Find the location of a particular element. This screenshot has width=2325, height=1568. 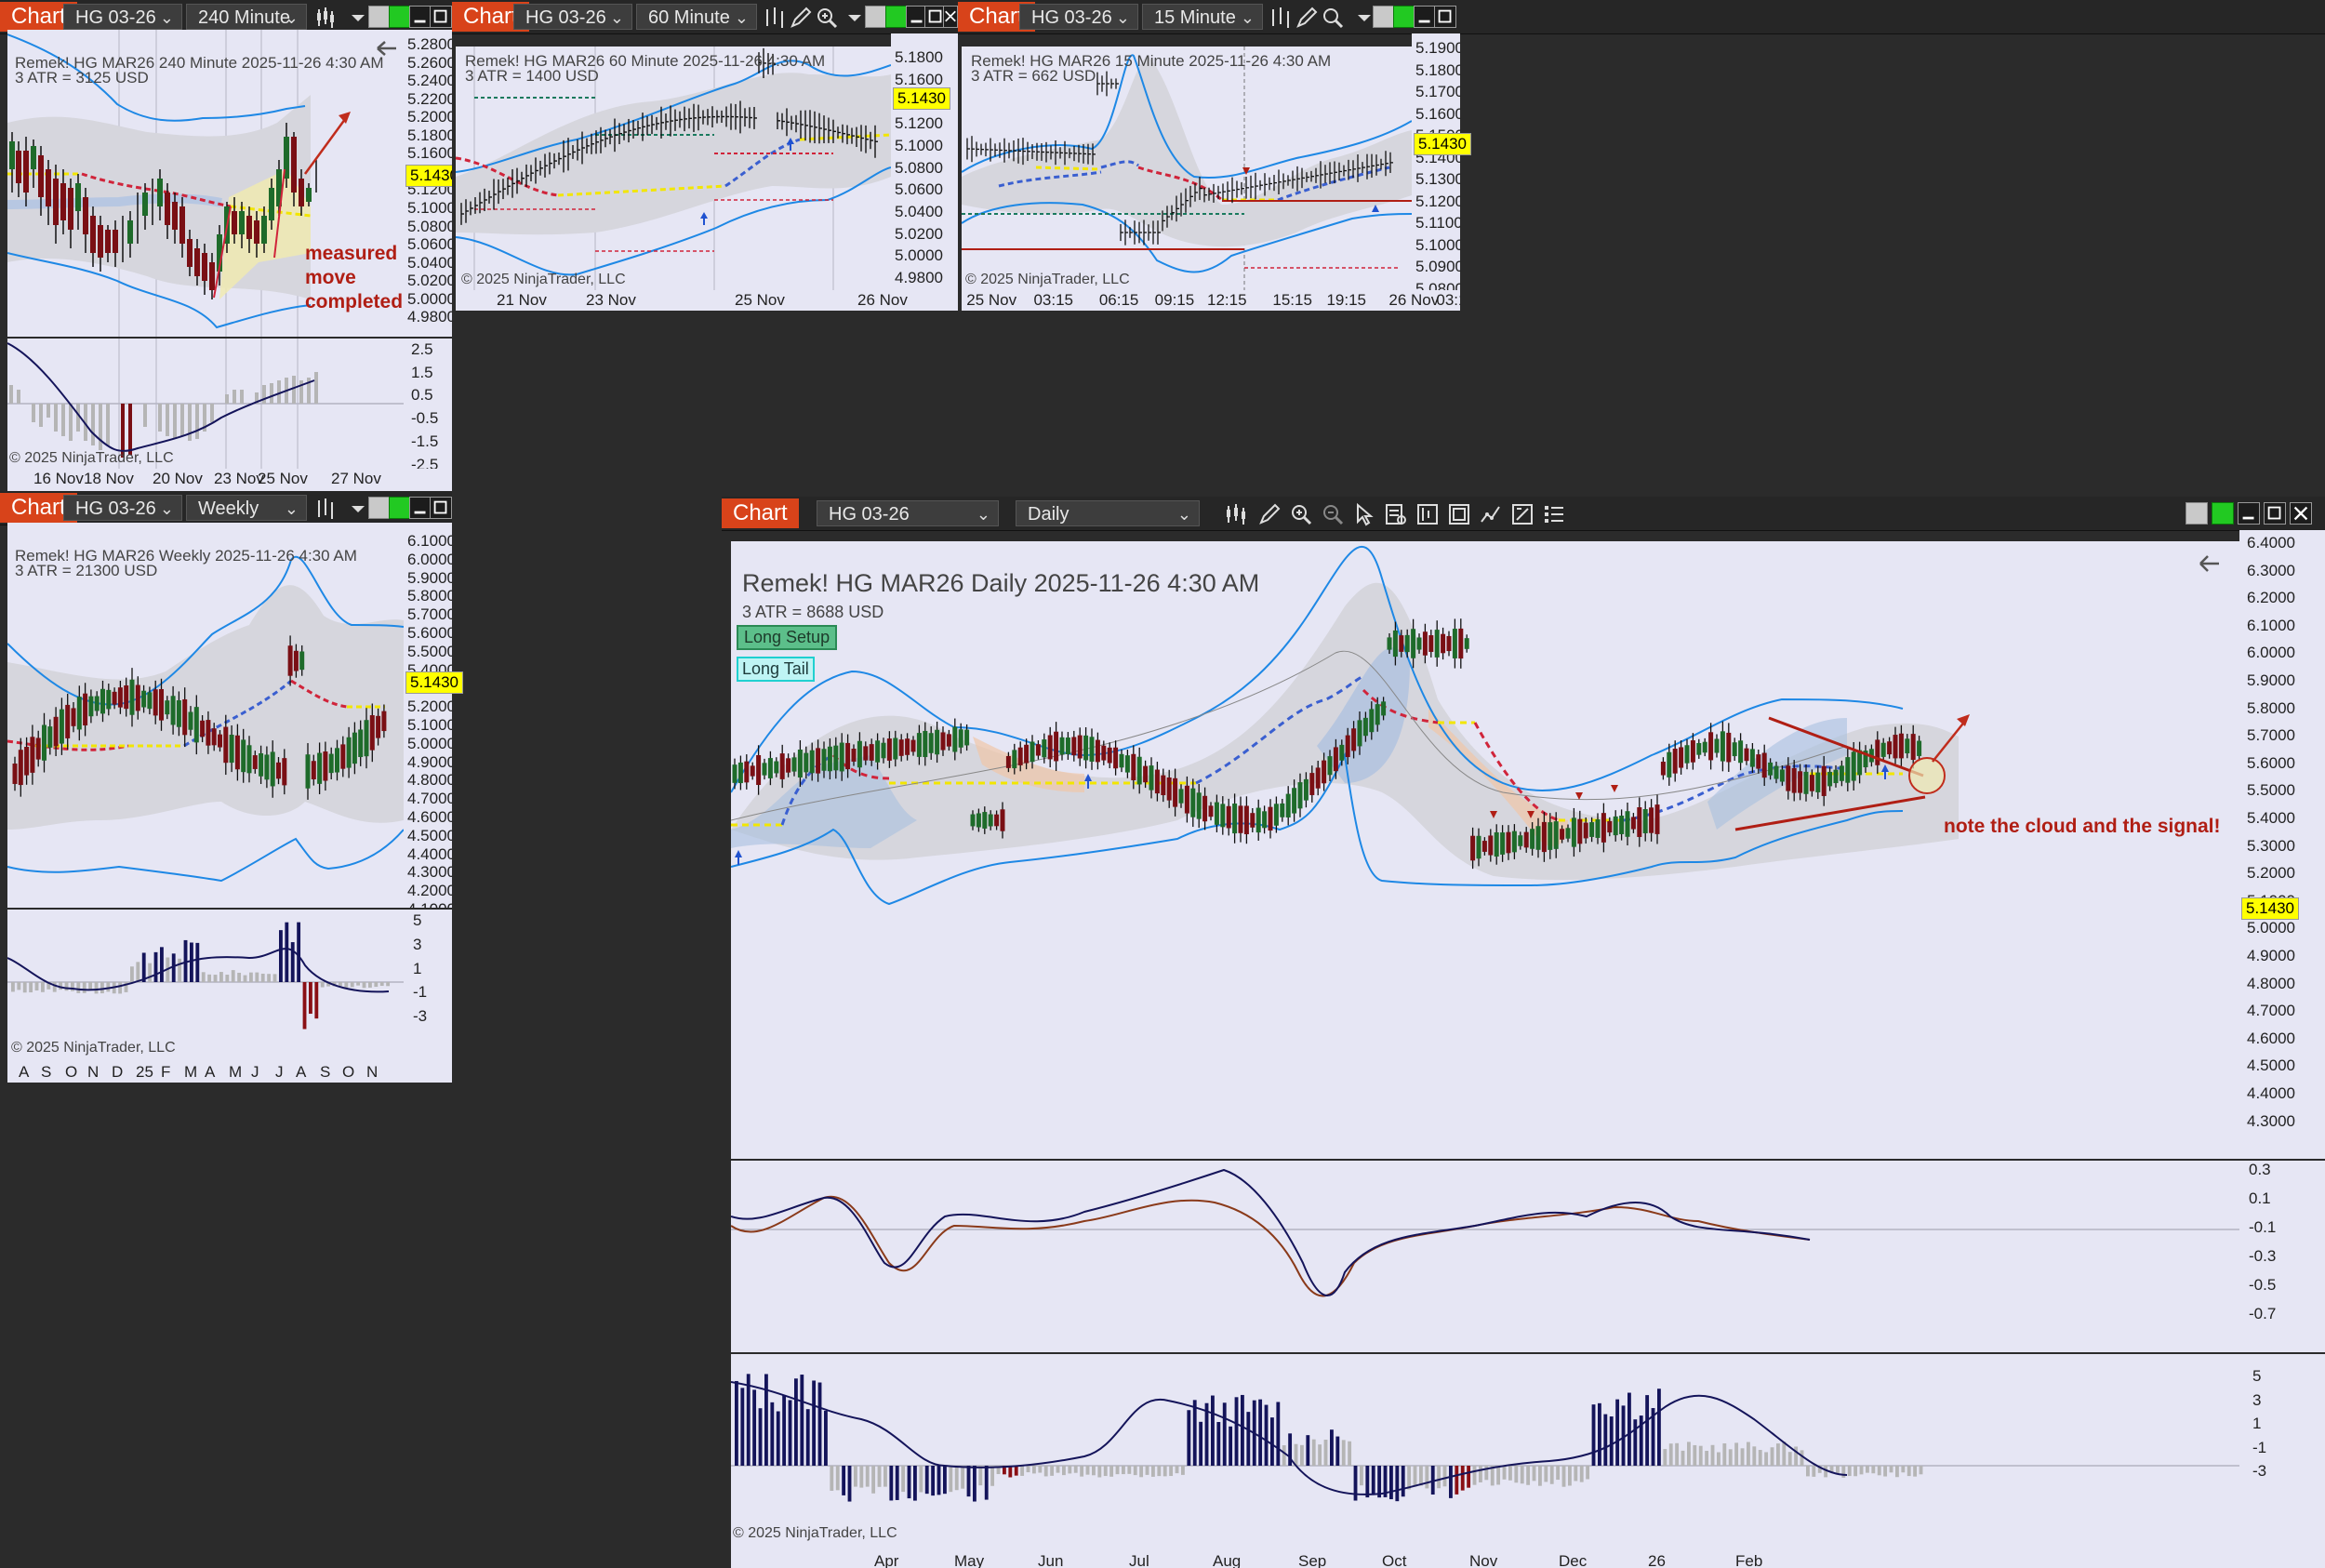

macd-panel is located at coordinates (1485, 1256).